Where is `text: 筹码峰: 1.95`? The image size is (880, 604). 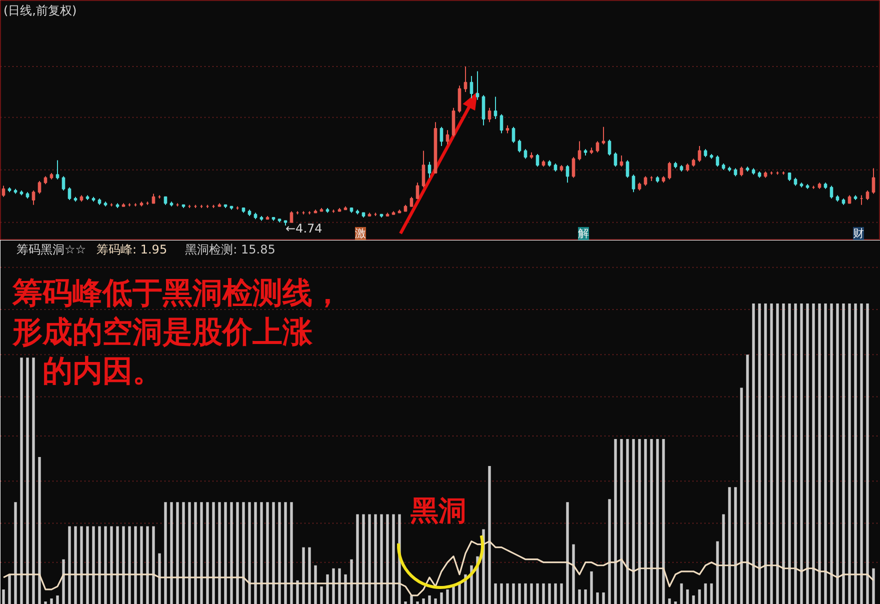
text: 筹码峰: 1.95 is located at coordinates (132, 249).